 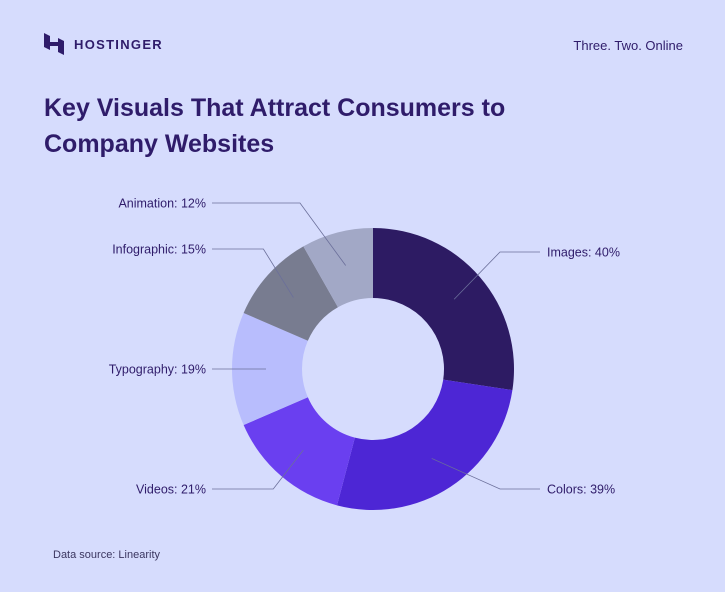 I want to click on brand: HOSTINGER, so click(x=103, y=44).